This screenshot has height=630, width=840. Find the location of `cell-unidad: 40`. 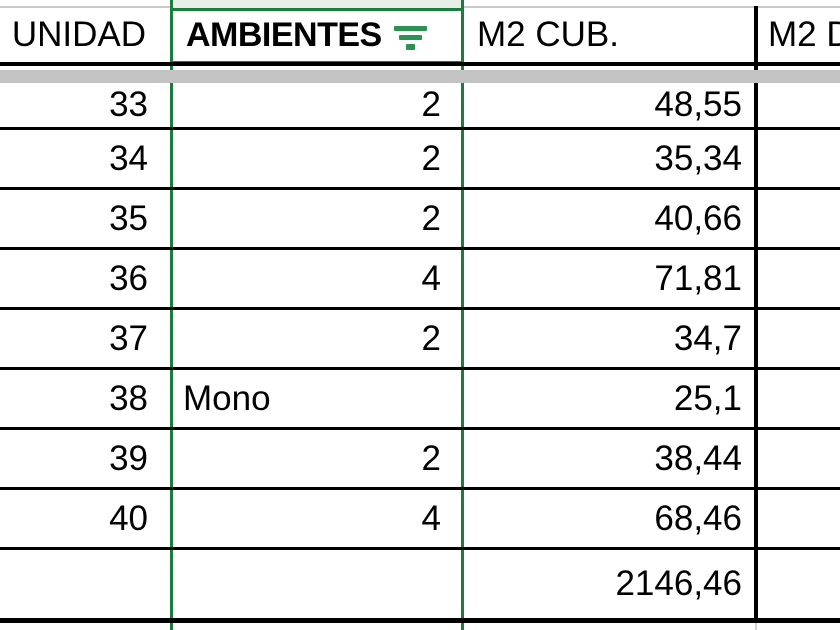

cell-unidad: 40 is located at coordinates (128, 518).